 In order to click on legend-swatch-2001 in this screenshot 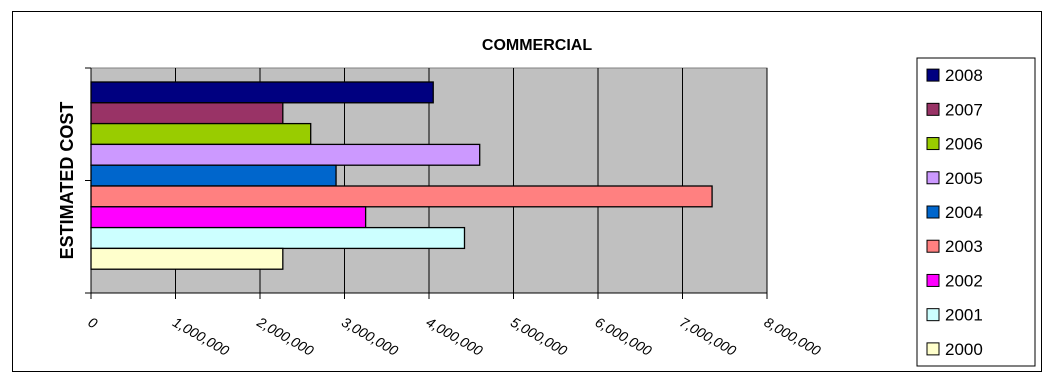, I will do `click(933, 315)`.